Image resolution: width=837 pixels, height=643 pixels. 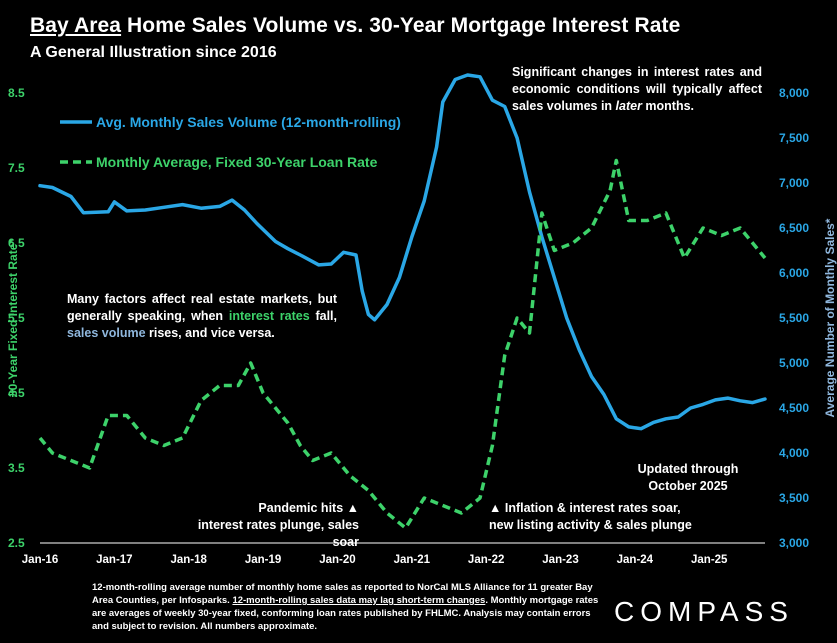 I want to click on x-tick-label: Jan-16, so click(x=40, y=560).